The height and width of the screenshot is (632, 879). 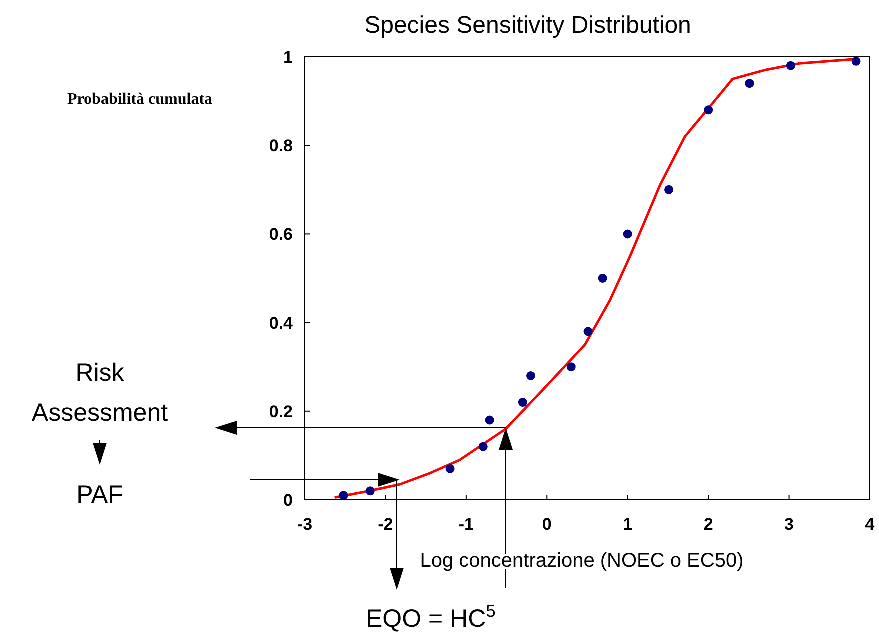 What do you see at coordinates (281, 146) in the screenshot?
I see `y-tick-label: 0.8` at bounding box center [281, 146].